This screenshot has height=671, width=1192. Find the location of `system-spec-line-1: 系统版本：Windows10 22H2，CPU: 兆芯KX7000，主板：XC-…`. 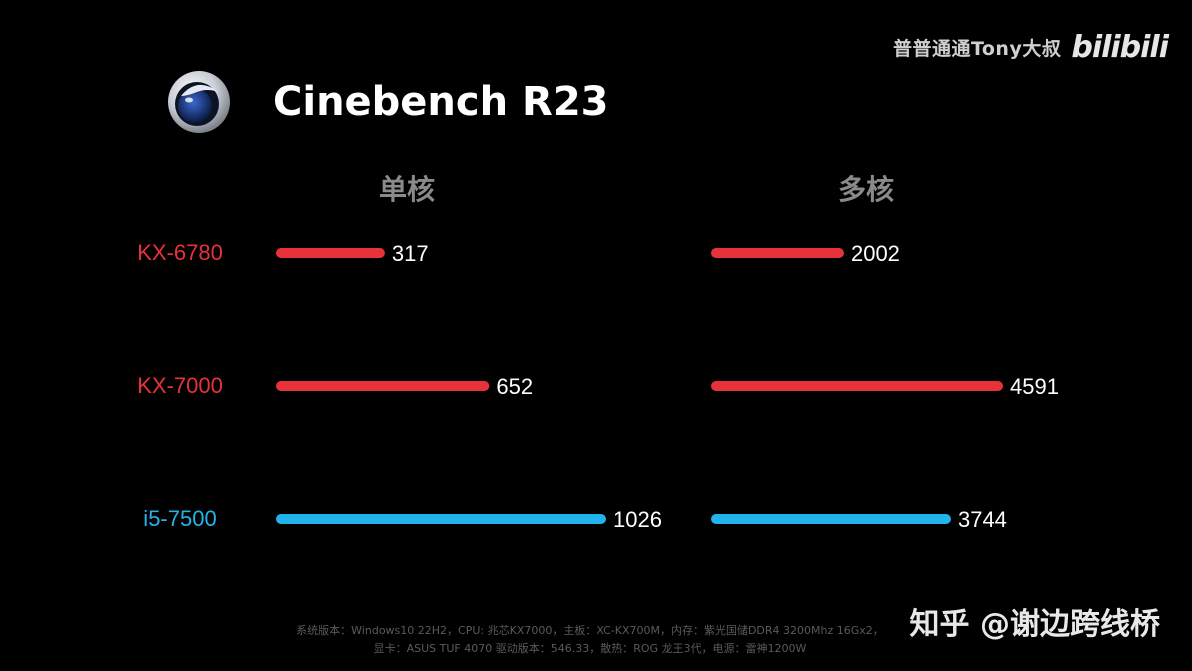

system-spec-line-1: 系统版本：Windows10 22H2，CPU: 兆芯KX7000，主板：XC-… is located at coordinates (590, 630).